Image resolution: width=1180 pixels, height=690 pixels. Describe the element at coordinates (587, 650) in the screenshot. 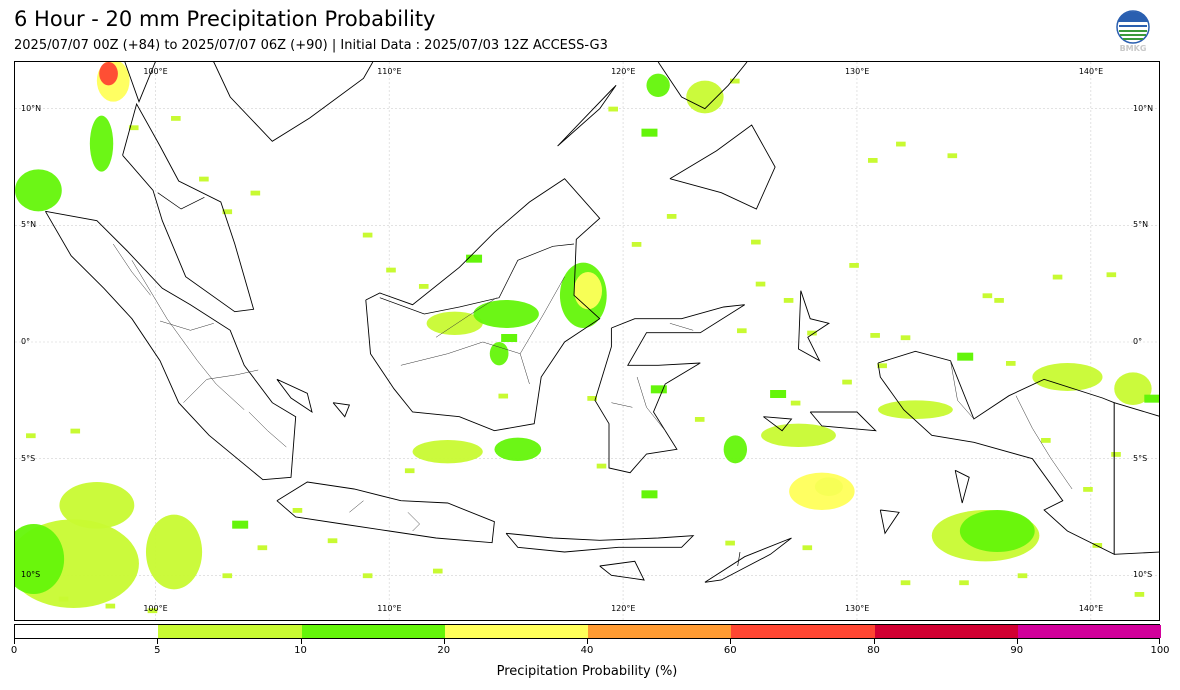

I see `colorbar-tick-label: 40` at that location.